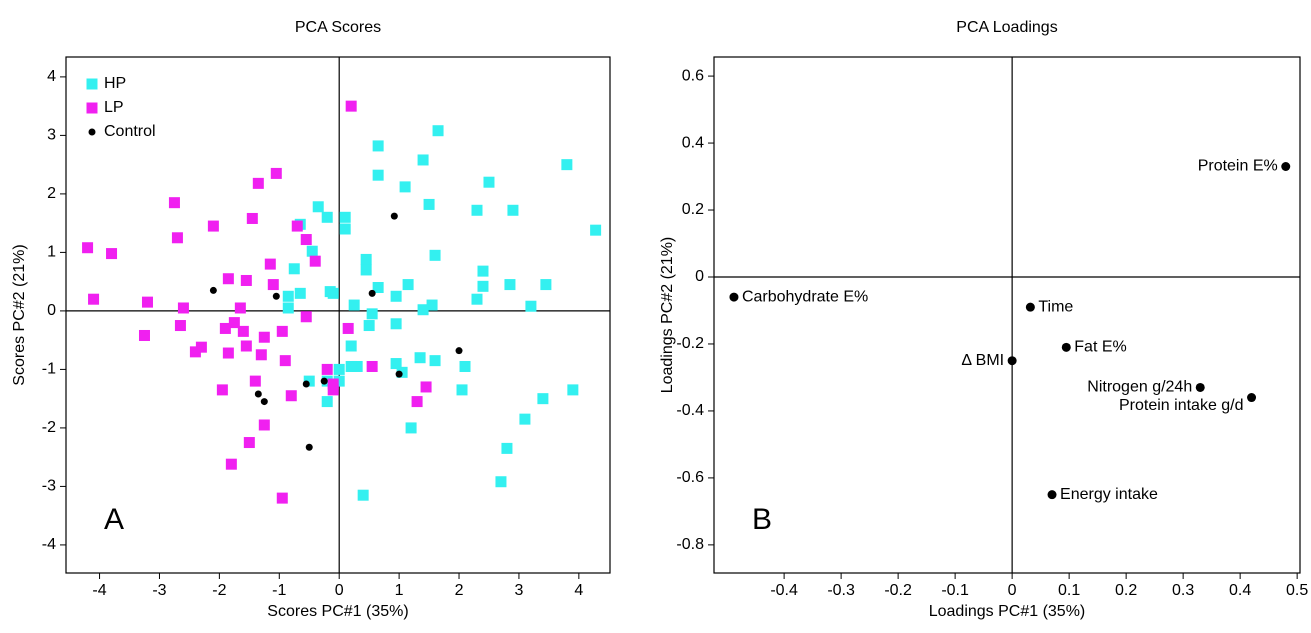  I want to click on y-tick-label: -2, so click(49, 427).